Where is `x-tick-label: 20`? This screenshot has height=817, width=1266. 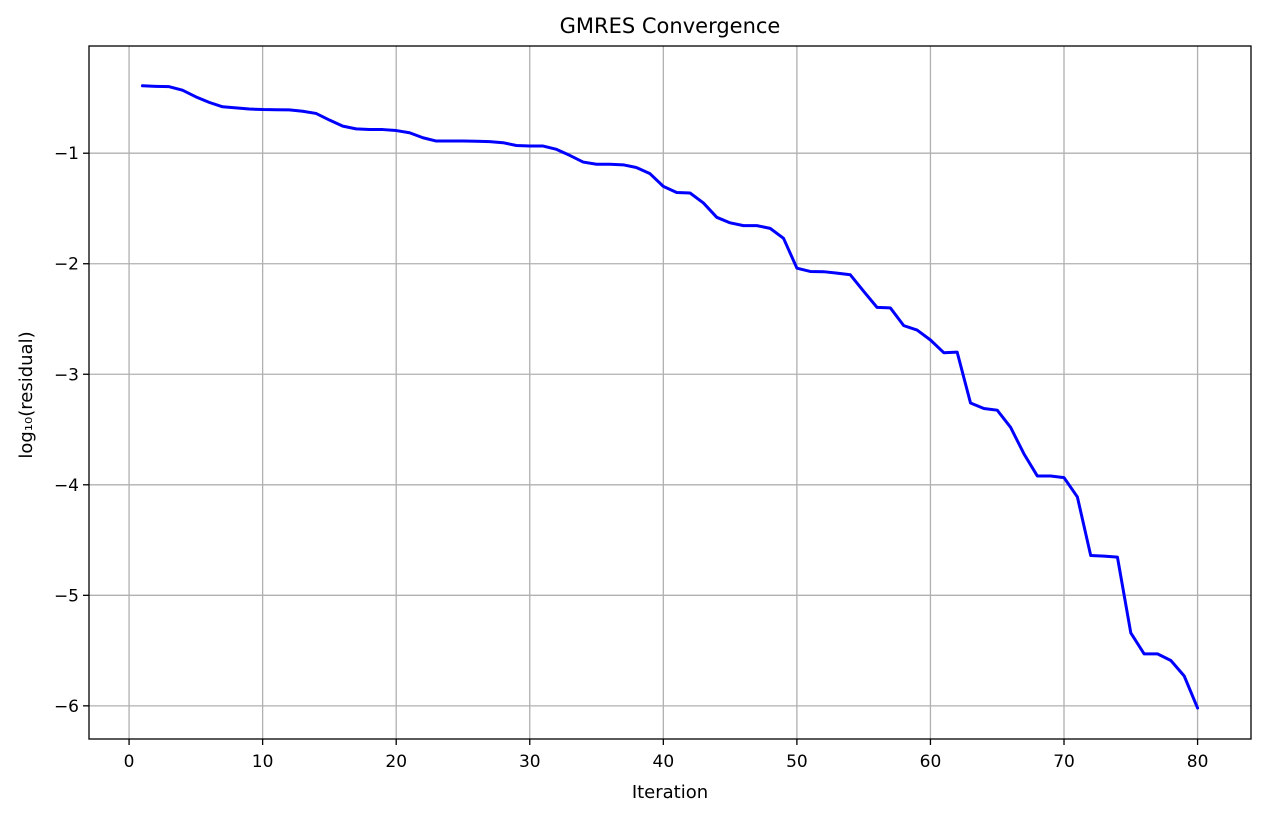 x-tick-label: 20 is located at coordinates (396, 762).